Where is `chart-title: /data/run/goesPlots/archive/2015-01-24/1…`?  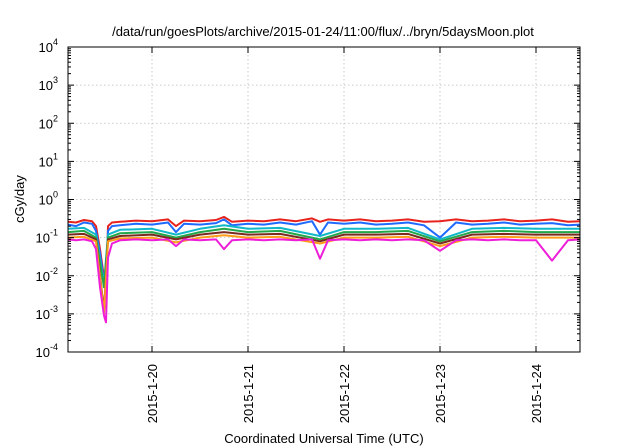
chart-title: /data/run/goesPlots/archive/2015-01-24/1… is located at coordinates (323, 31).